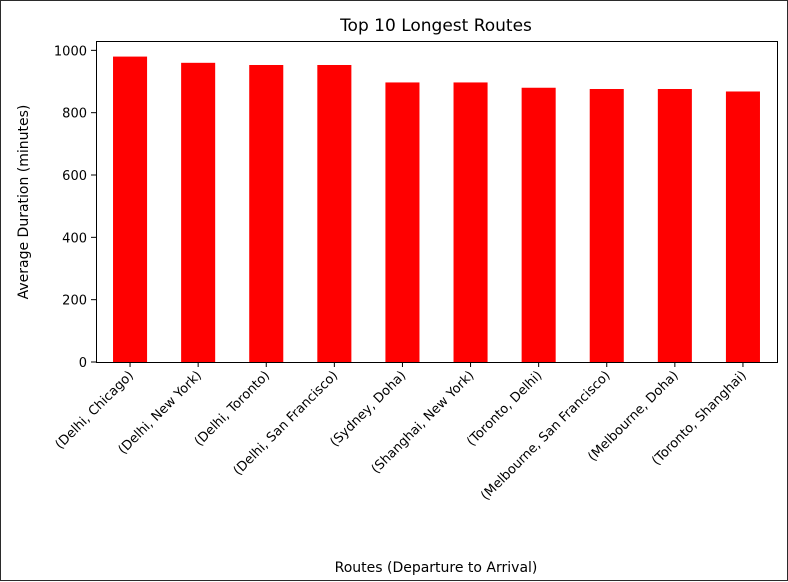 This screenshot has width=788, height=582. Describe the element at coordinates (83, 363) in the screenshot. I see `y-tick-label: 0` at that location.